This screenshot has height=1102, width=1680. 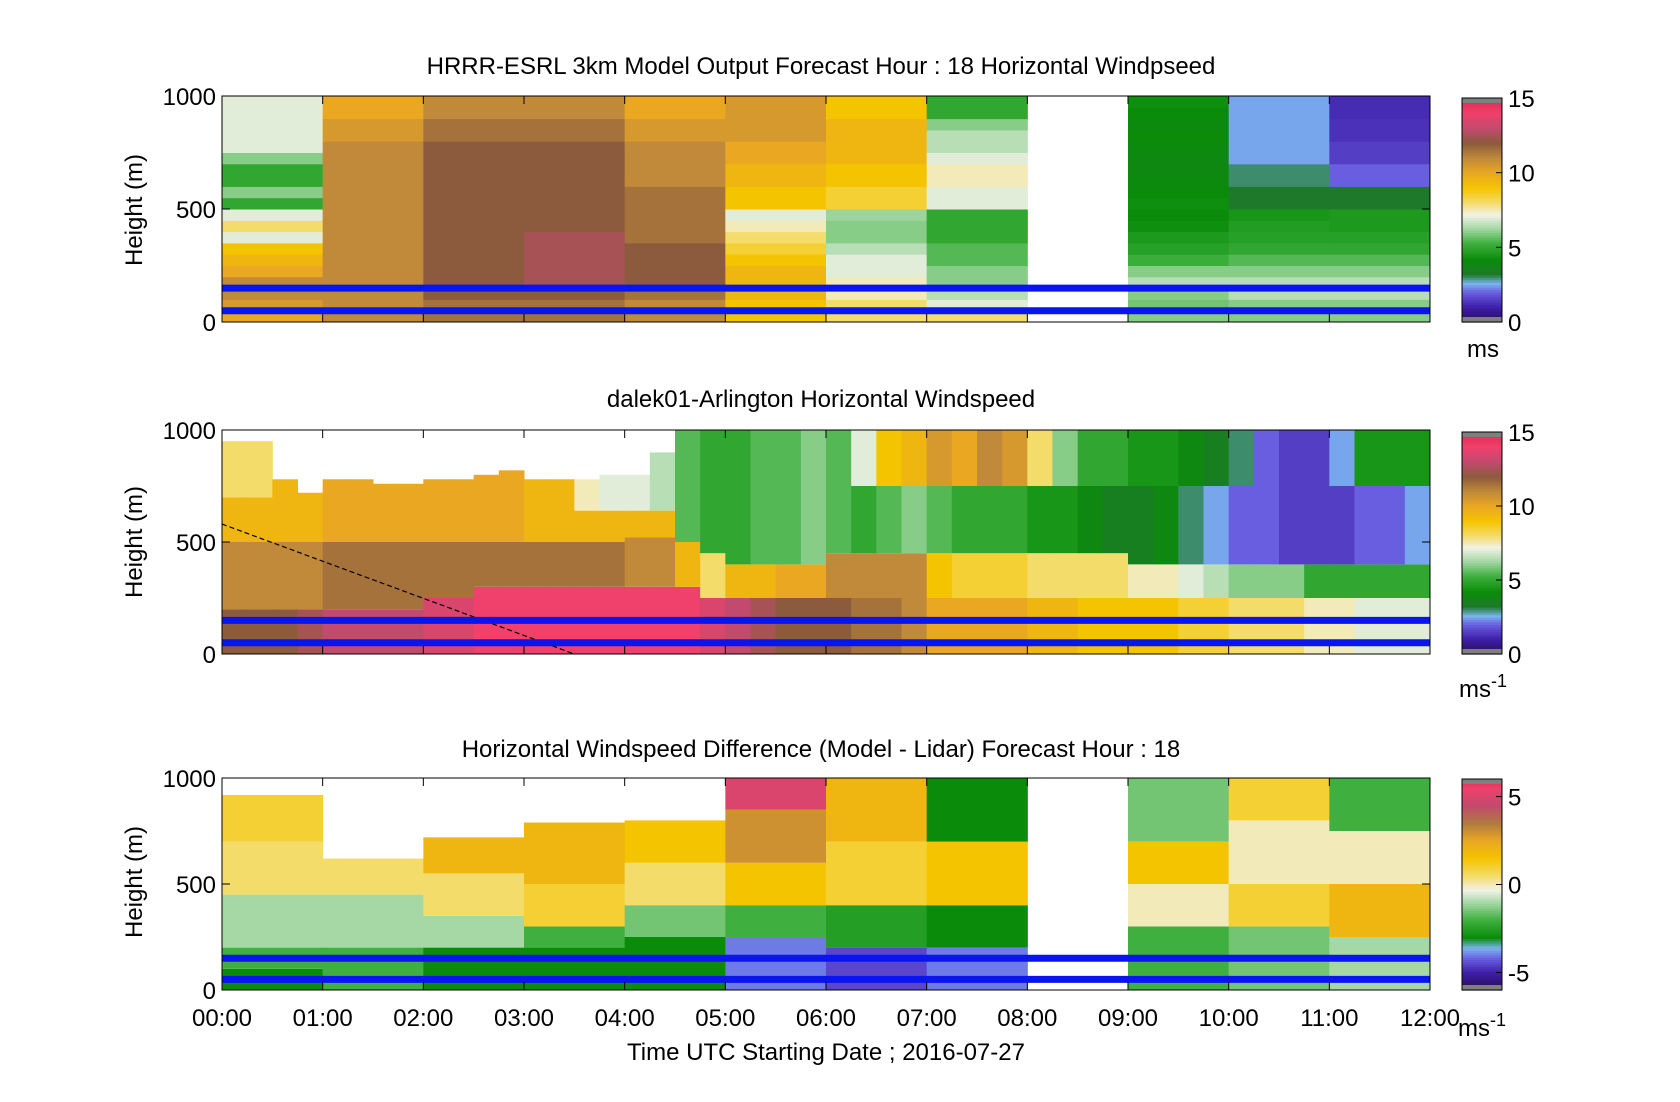 What do you see at coordinates (524, 1018) in the screenshot?
I see `x-tick-label: 03:00` at bounding box center [524, 1018].